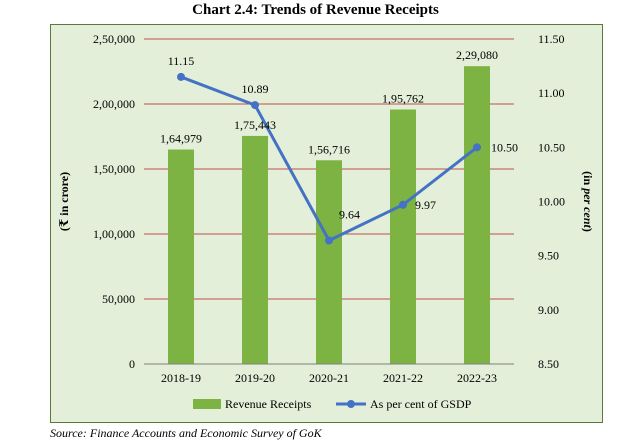 The width and height of the screenshot is (631, 448). What do you see at coordinates (255, 89) in the screenshot?
I see `line-data-label: 10.89` at bounding box center [255, 89].